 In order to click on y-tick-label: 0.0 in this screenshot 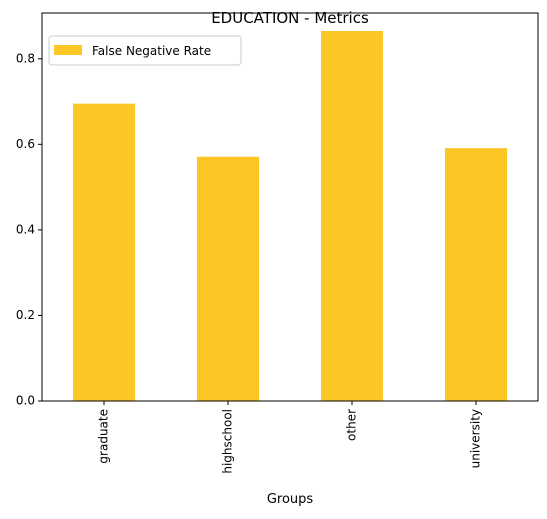, I will do `click(25, 401)`.